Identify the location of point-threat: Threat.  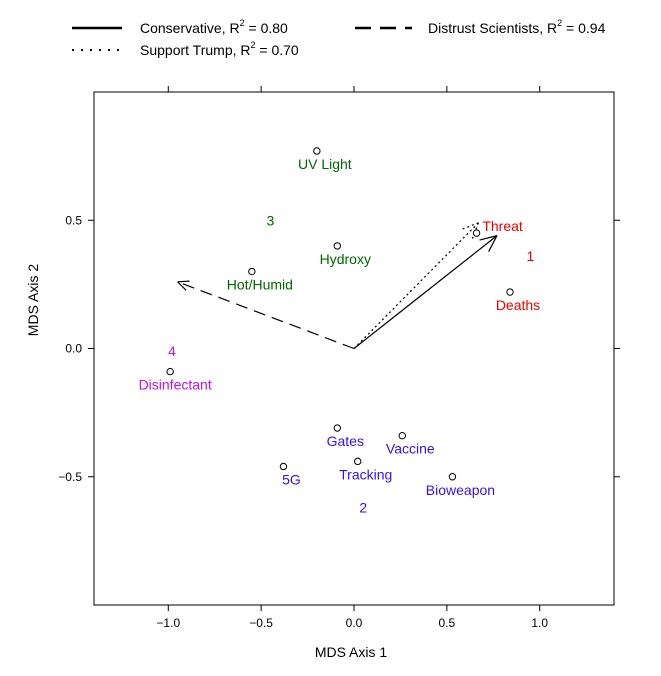
(497, 227).